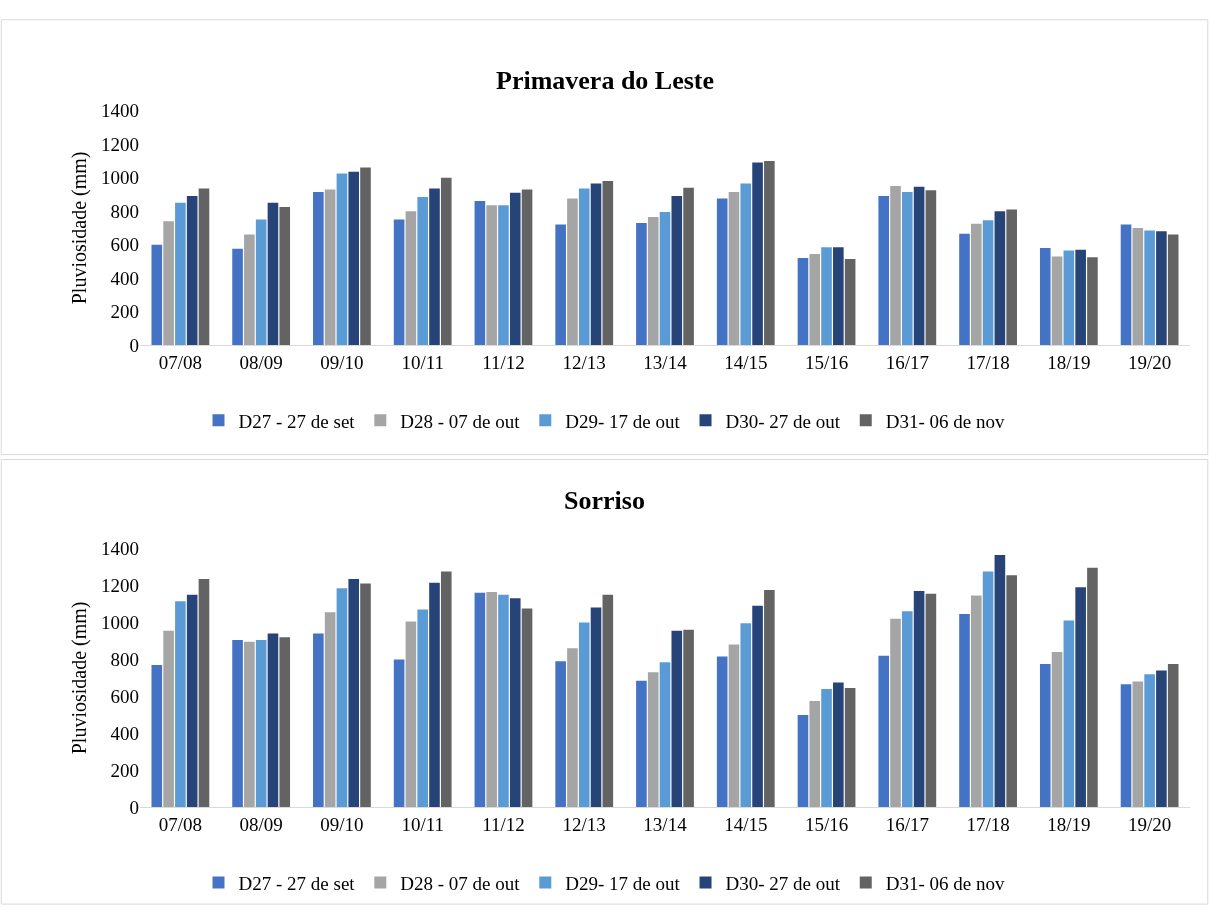  What do you see at coordinates (120, 178) in the screenshot?
I see `y-tick-label: 1000` at bounding box center [120, 178].